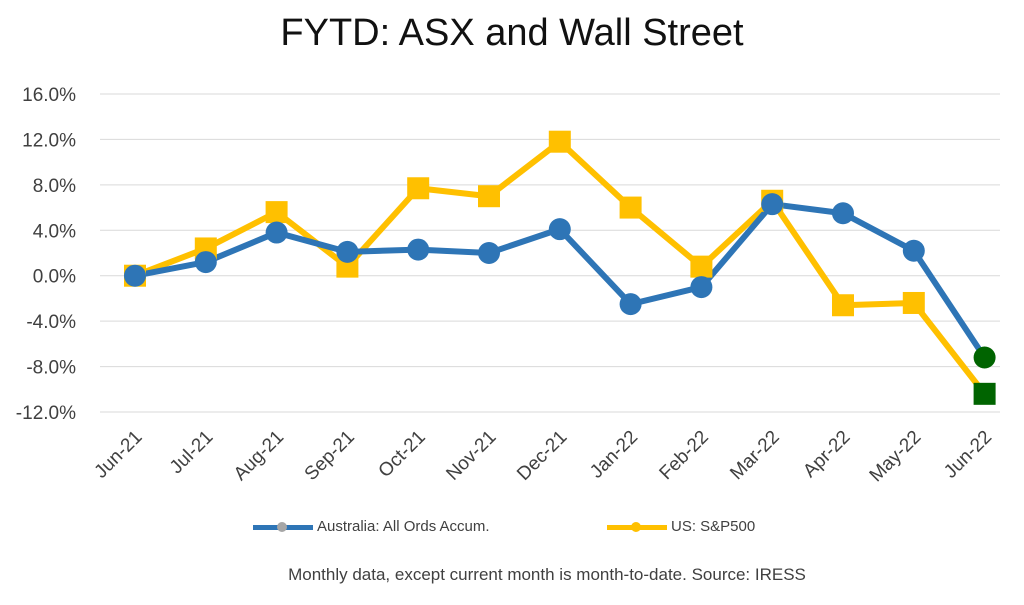 This screenshot has height=605, width=1024. I want to click on x-tick-label: Jun-22, so click(968, 455).